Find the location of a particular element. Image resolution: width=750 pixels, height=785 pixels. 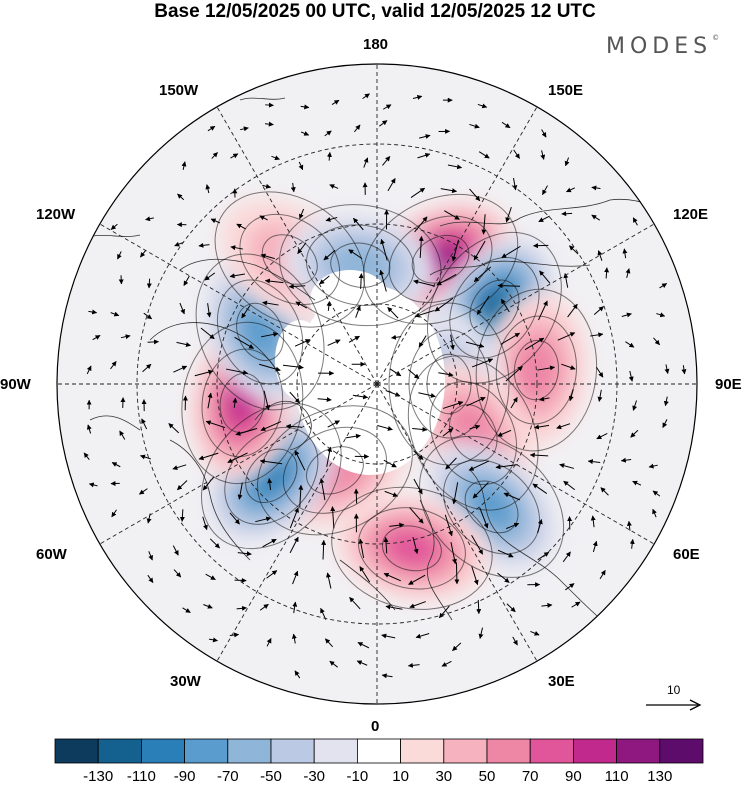

colorbar is located at coordinates (379, 752).